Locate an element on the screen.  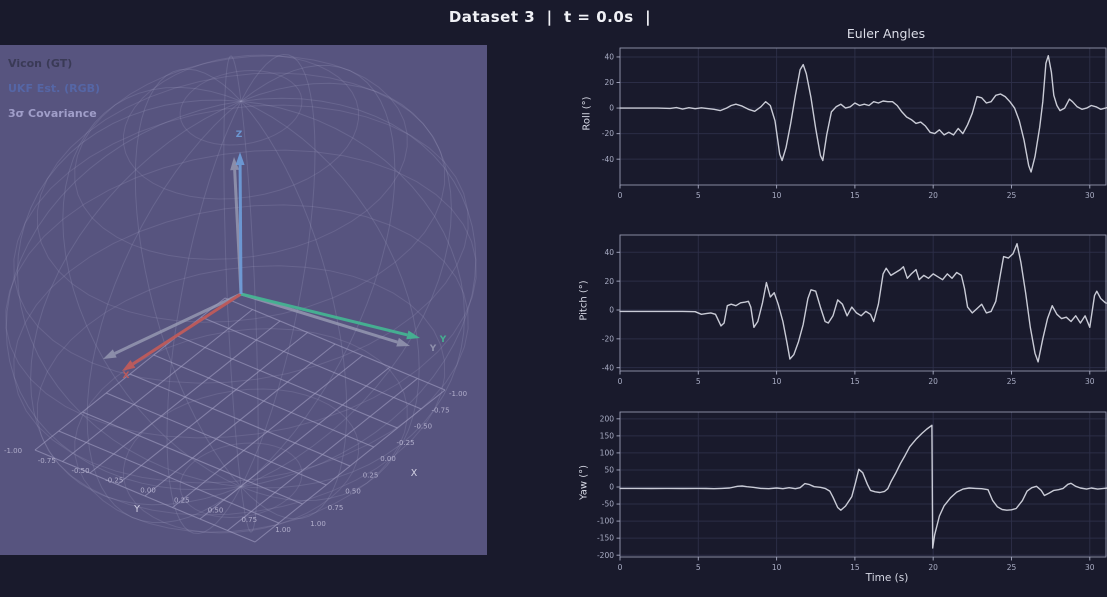
vicon-x-arrow is located at coordinates (172, 325).